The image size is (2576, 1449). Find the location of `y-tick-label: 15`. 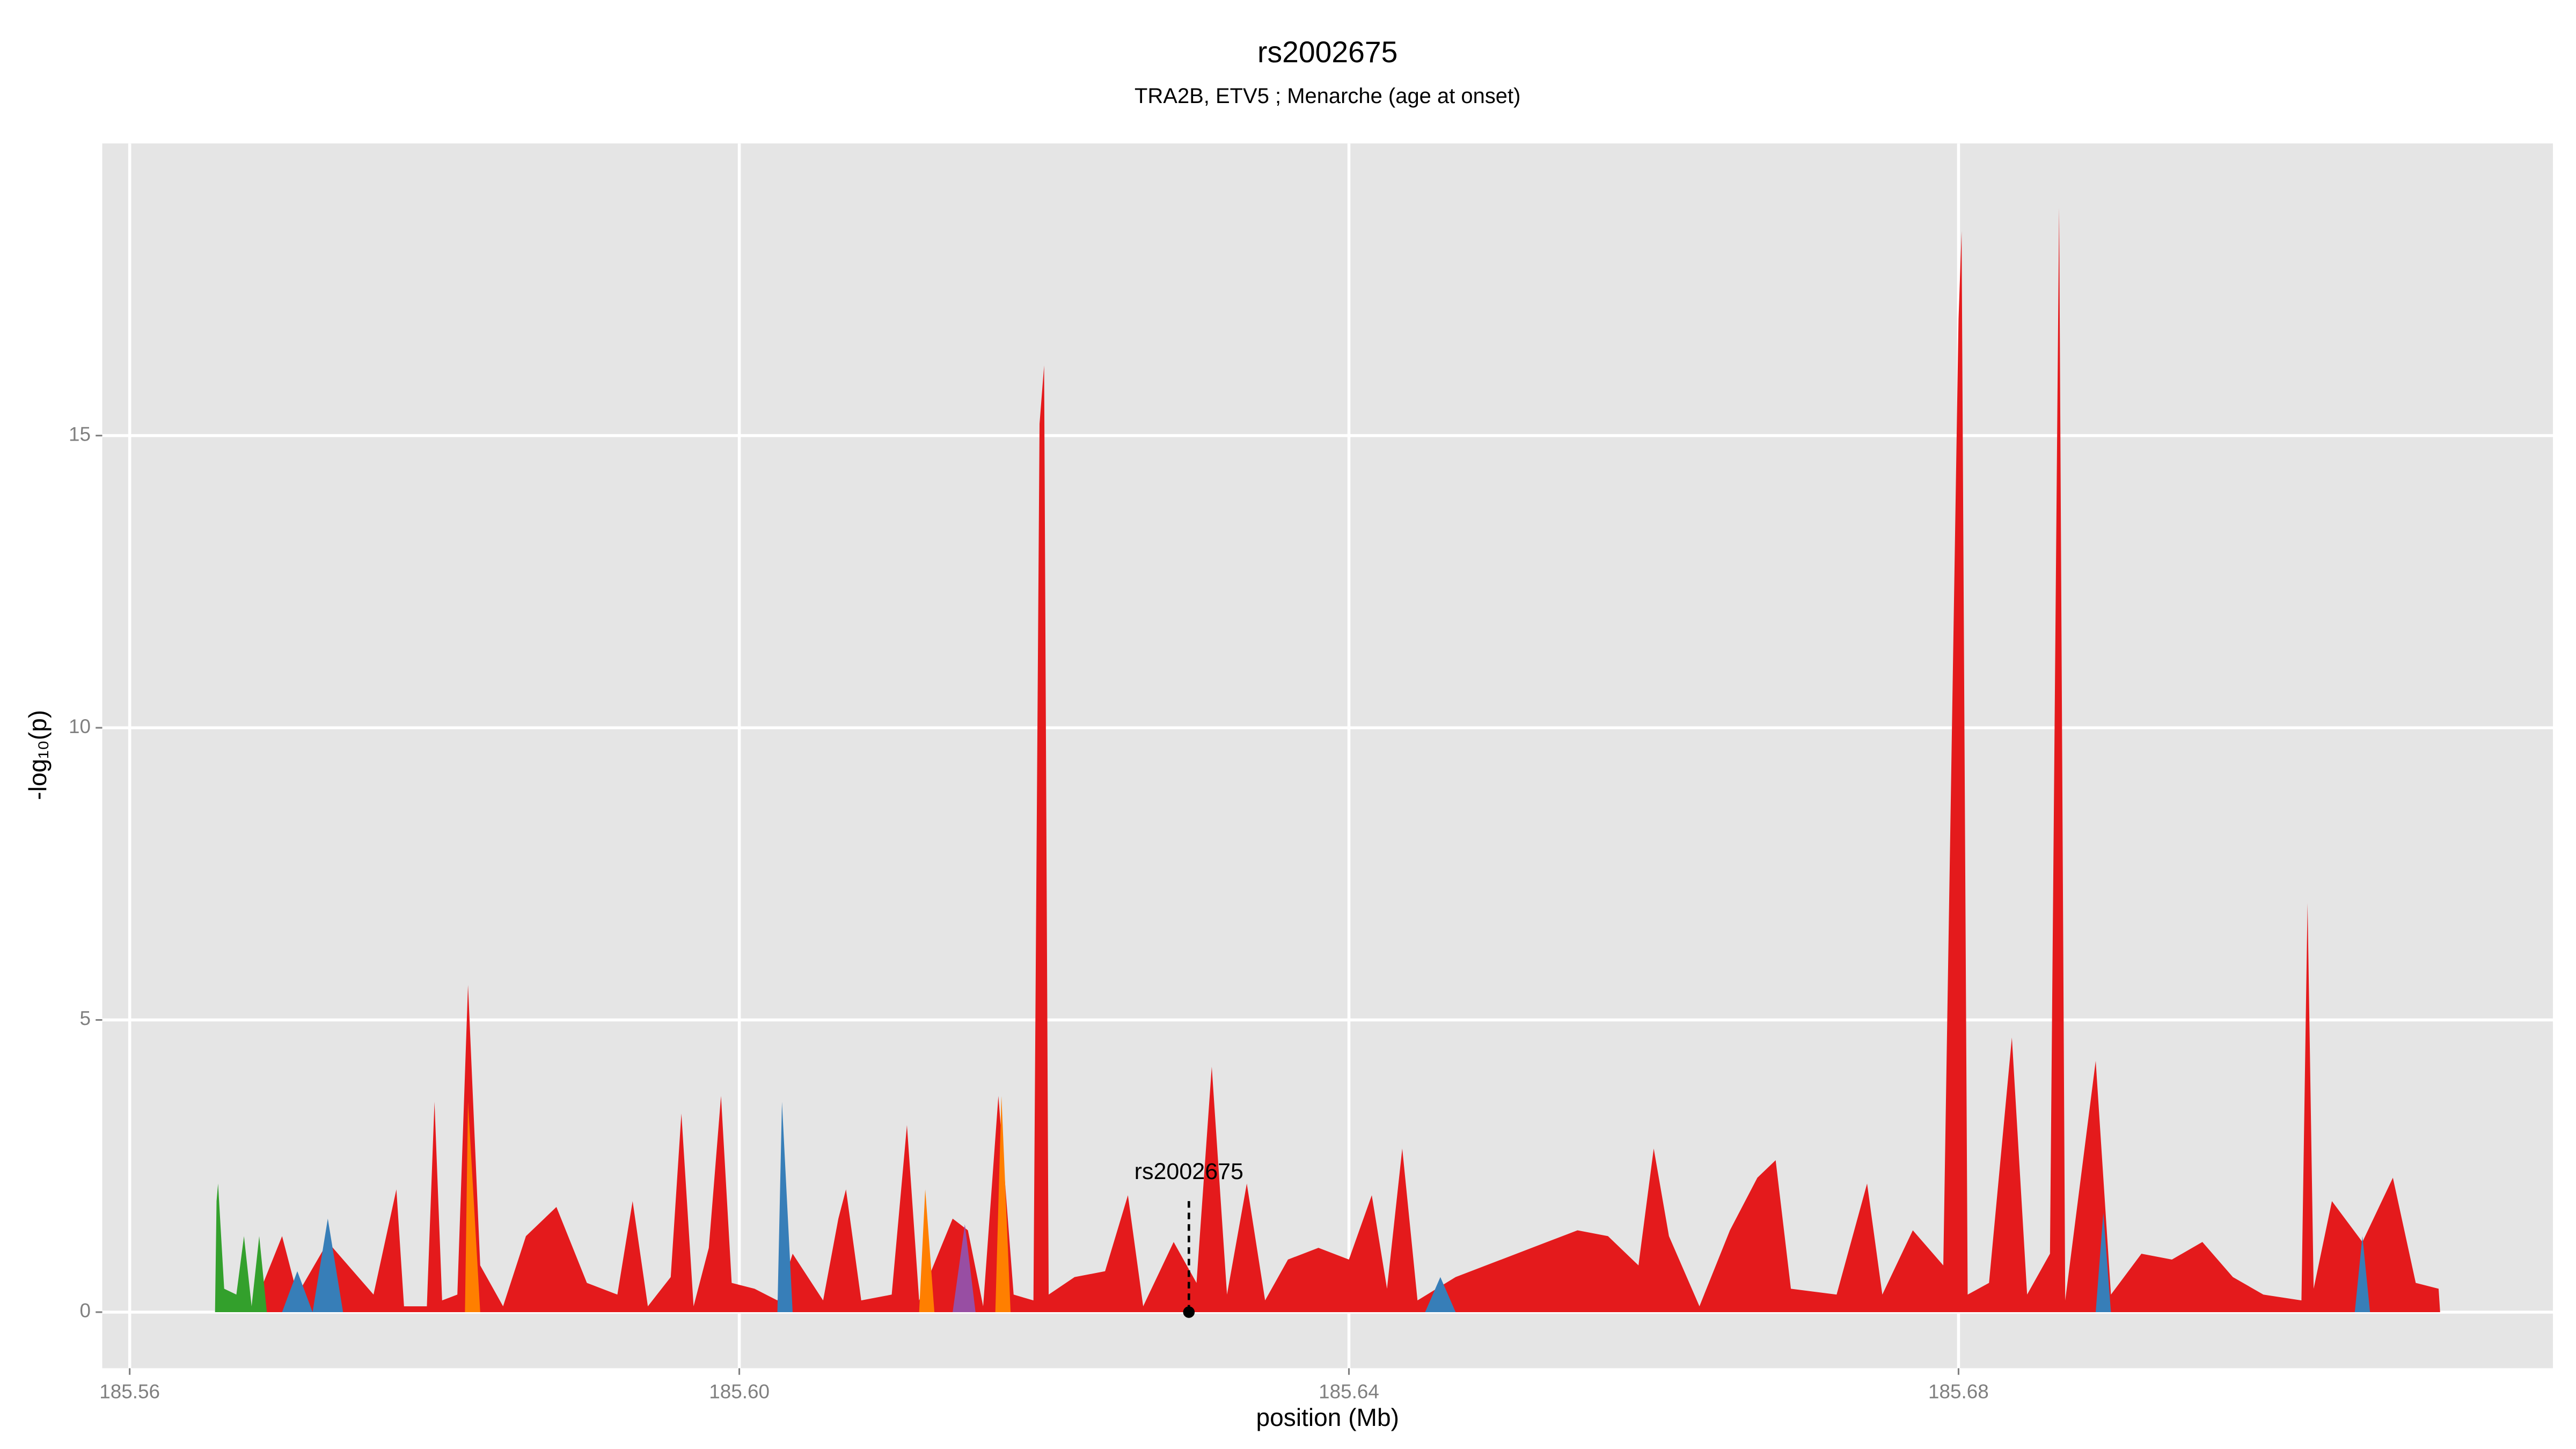

y-tick-label: 15 is located at coordinates (80, 434).